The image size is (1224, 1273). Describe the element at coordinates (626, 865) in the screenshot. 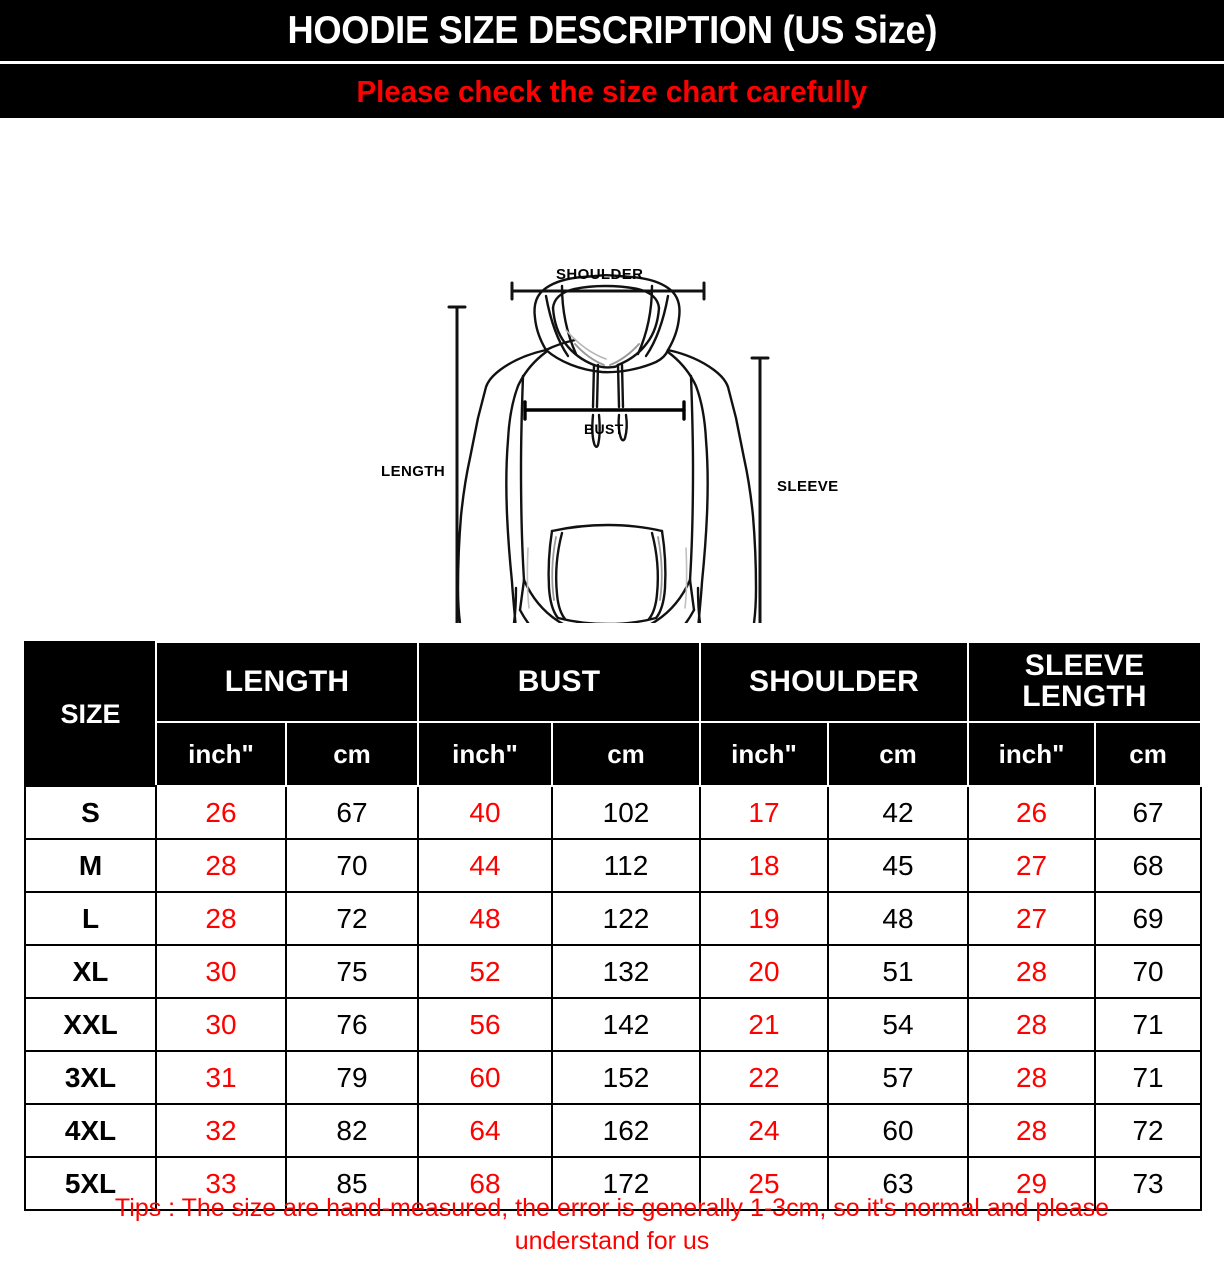

I see `cell-bust-cm: 112` at that location.